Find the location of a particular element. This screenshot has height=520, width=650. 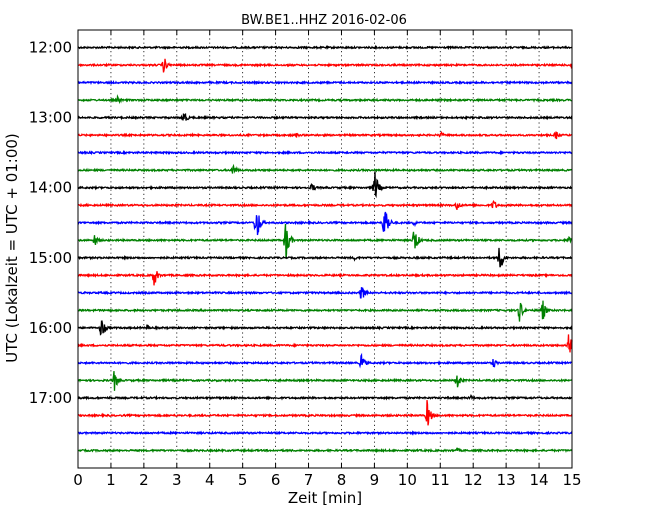

x-tick-label: 11 is located at coordinates (440, 480).